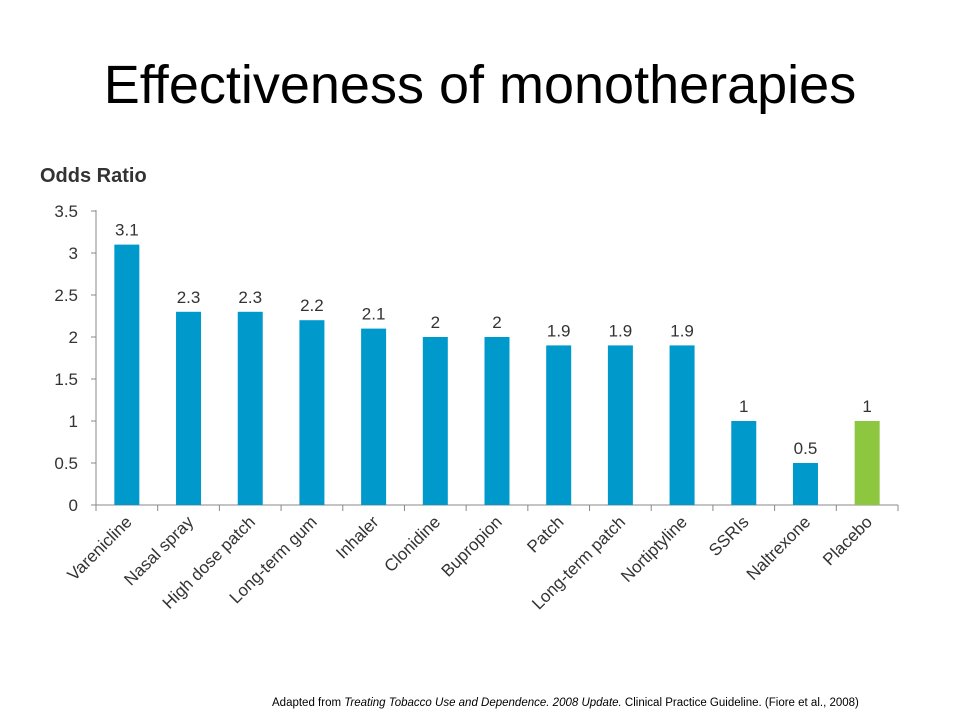  Describe the element at coordinates (127, 374) in the screenshot. I see `bar-varenicline` at that location.